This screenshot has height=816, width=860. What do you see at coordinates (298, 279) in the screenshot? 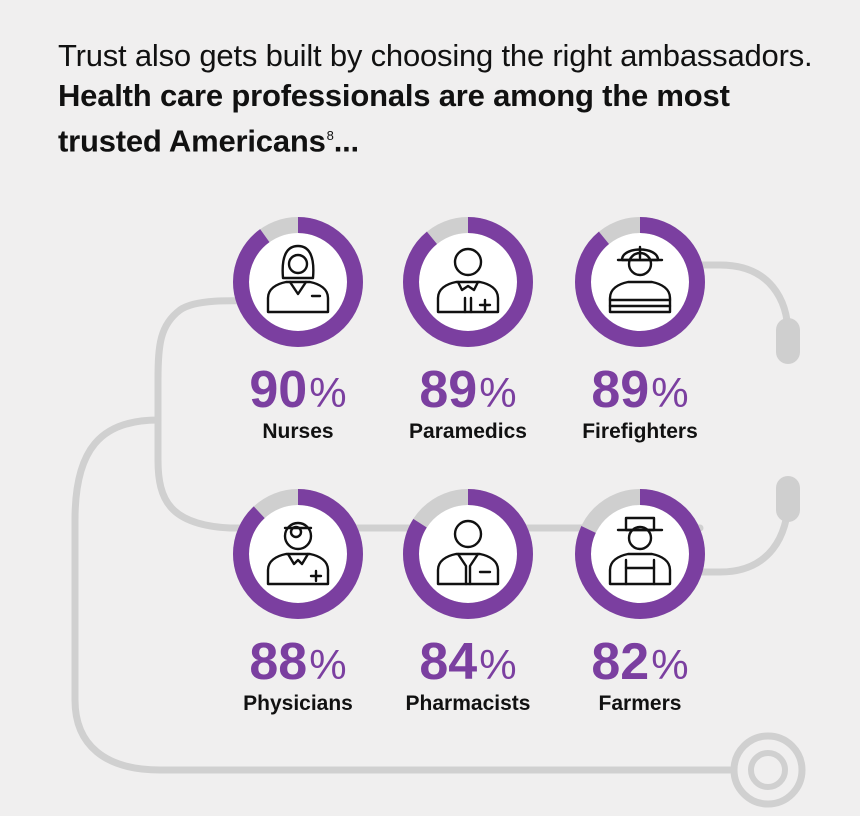
I see `nurse-icon` at bounding box center [298, 279].